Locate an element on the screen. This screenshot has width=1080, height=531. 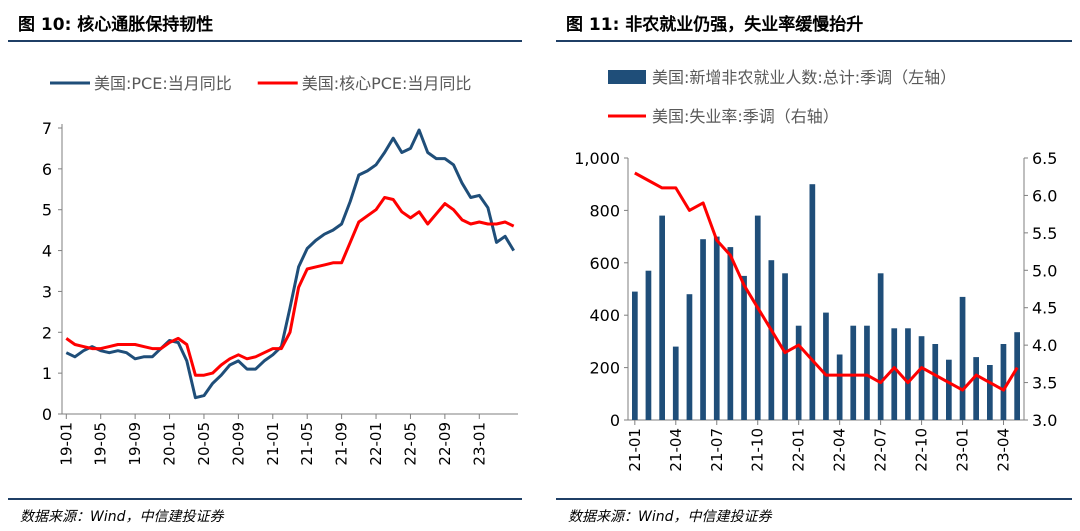
y-right-tick-label: 5.5 is located at coordinates (1044, 233).